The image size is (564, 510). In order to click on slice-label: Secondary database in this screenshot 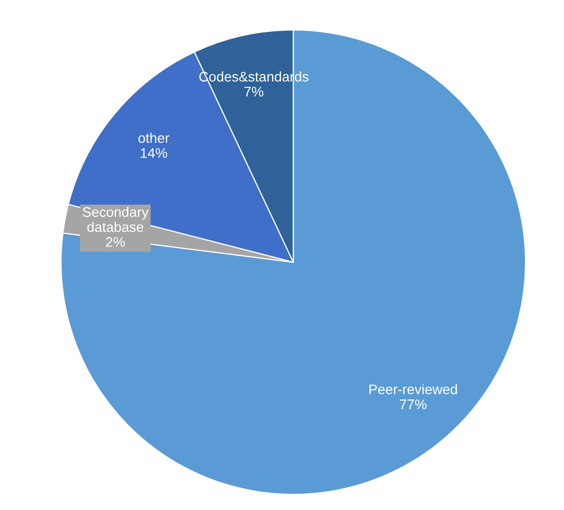, I will do `click(115, 219)`.